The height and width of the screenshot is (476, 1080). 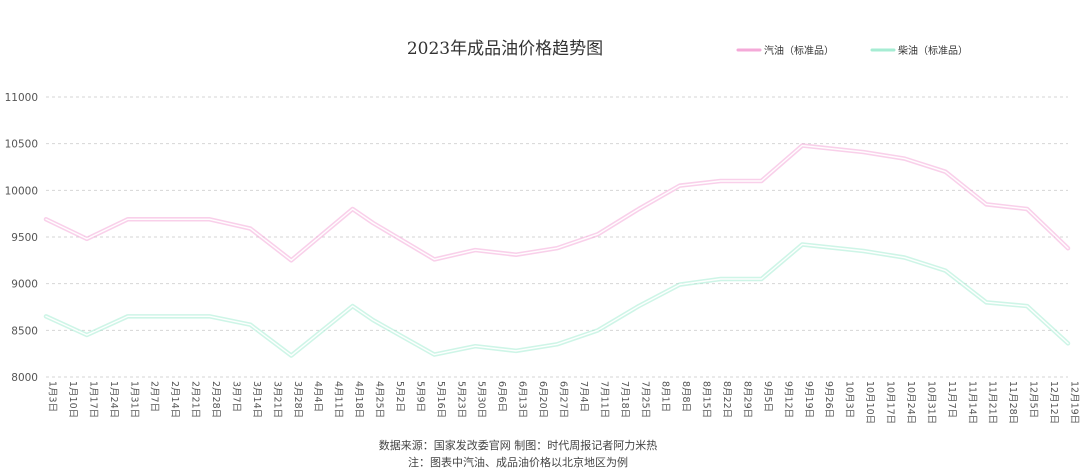 I want to click on x-tick-label: 11月7日, so click(x=951, y=399).